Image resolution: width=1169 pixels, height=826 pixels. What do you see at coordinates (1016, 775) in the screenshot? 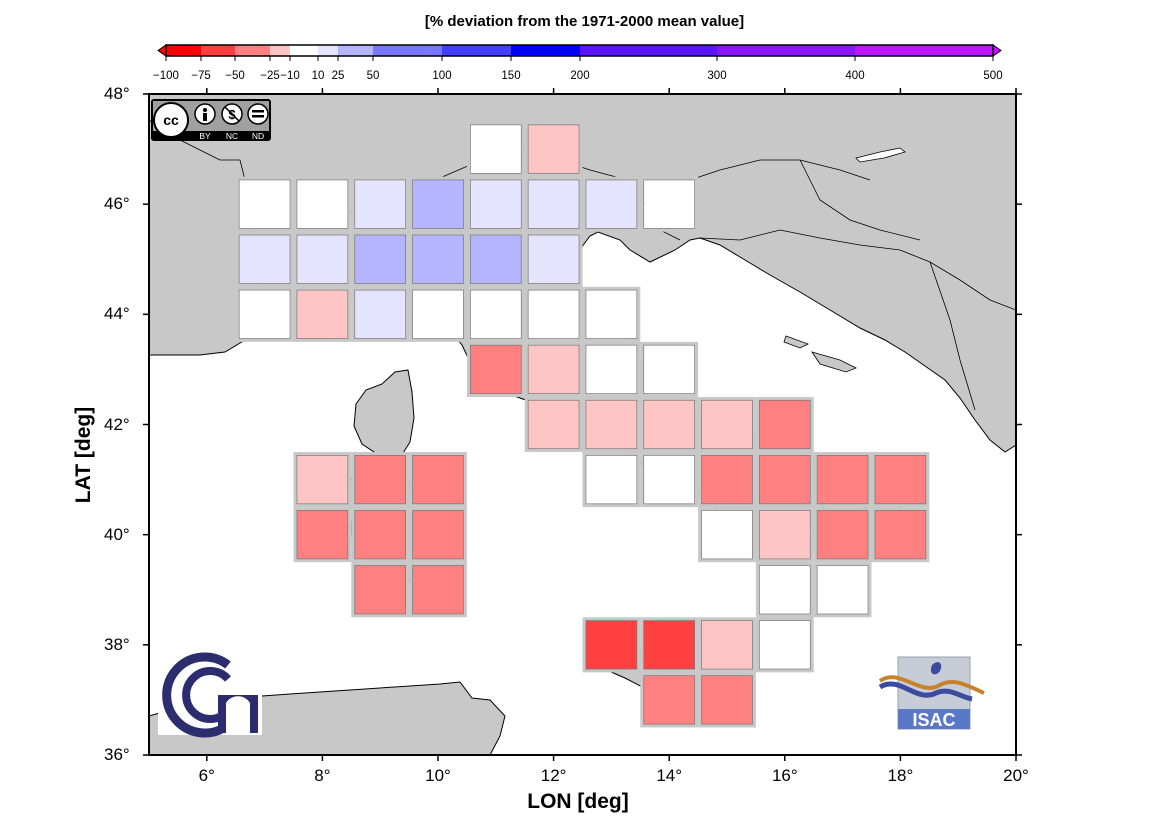
I see `longitude-label: 20°` at bounding box center [1016, 775].